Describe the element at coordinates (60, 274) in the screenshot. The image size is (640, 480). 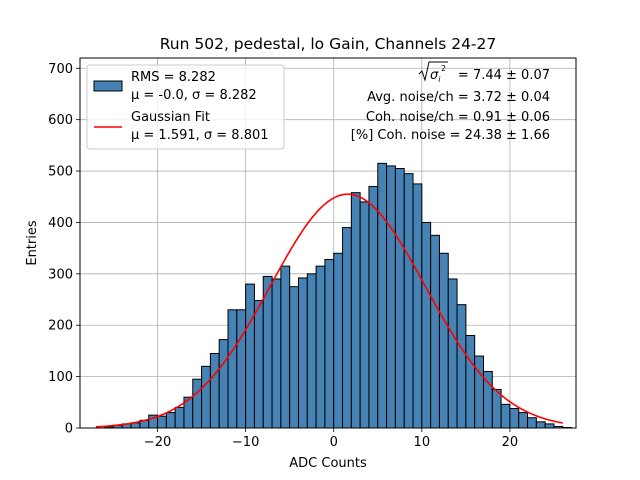
I see `y-tick-label: 300` at that location.